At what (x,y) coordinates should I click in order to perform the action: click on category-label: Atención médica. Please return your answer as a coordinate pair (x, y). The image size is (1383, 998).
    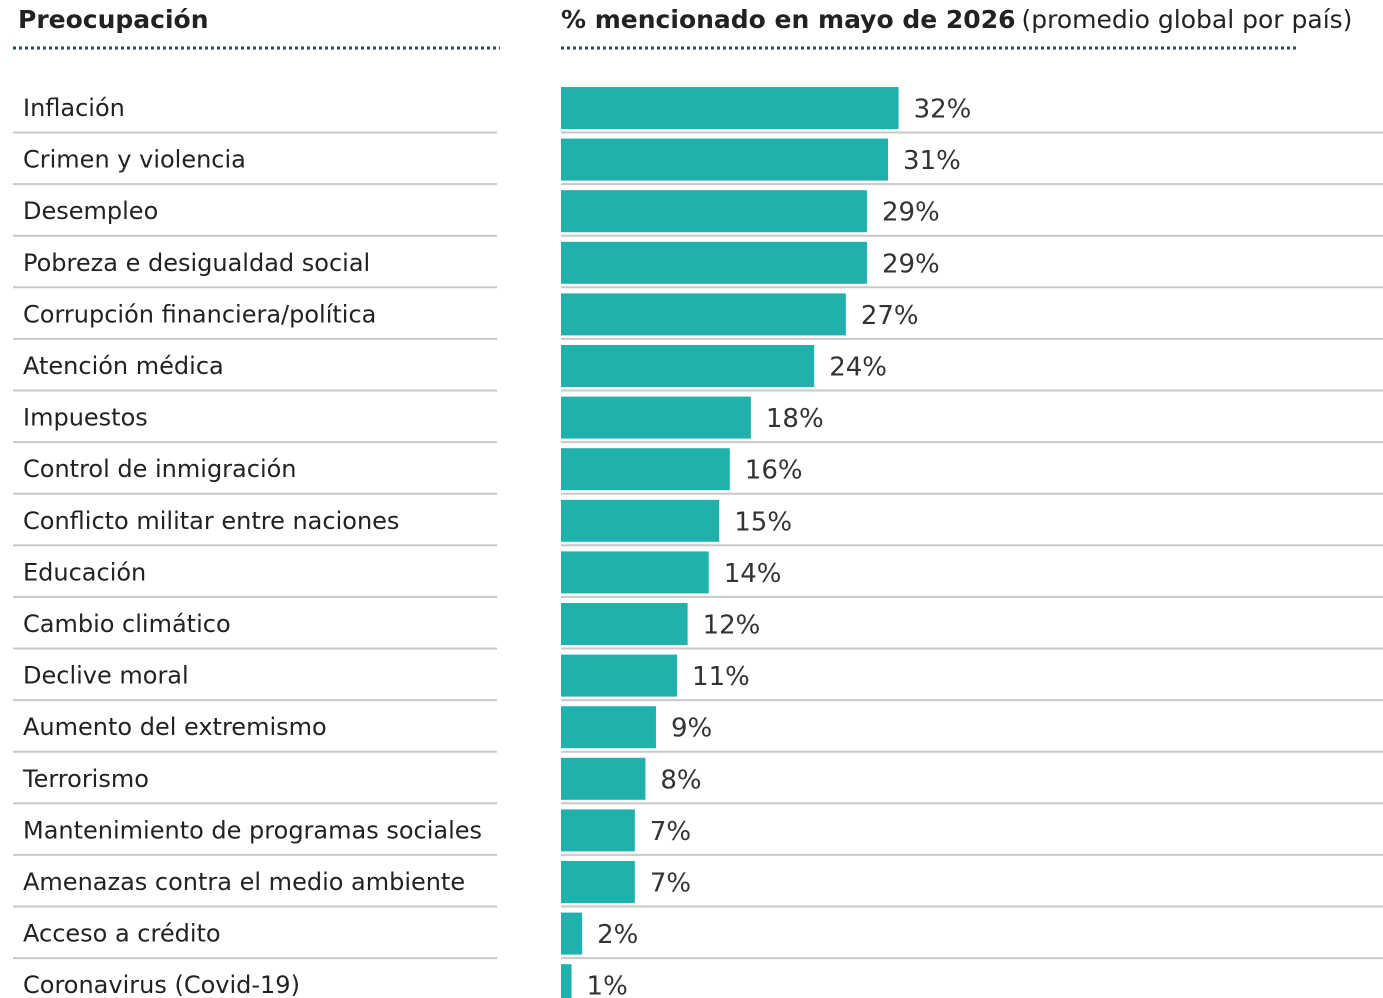
    Looking at the image, I should click on (123, 366).